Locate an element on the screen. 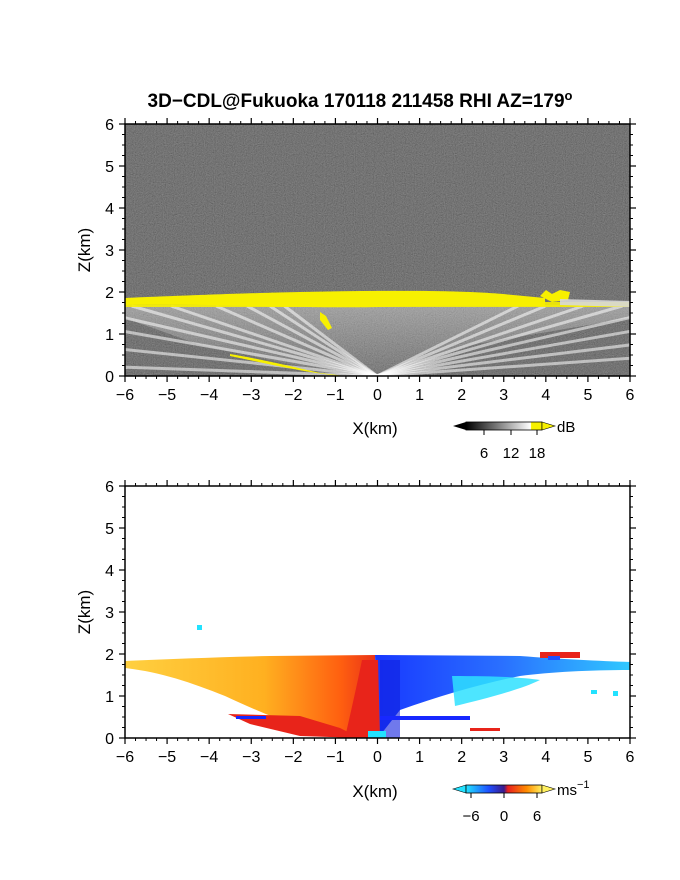  velocity-colorbar-unit-exponent: −1 is located at coordinates (583, 785).